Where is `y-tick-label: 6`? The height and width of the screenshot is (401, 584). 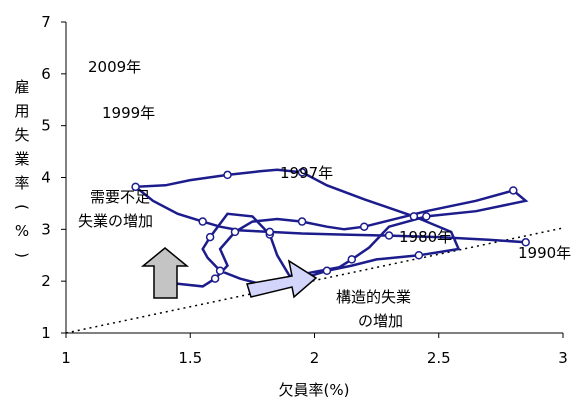
y-tick-label: 6 is located at coordinates (46, 74).